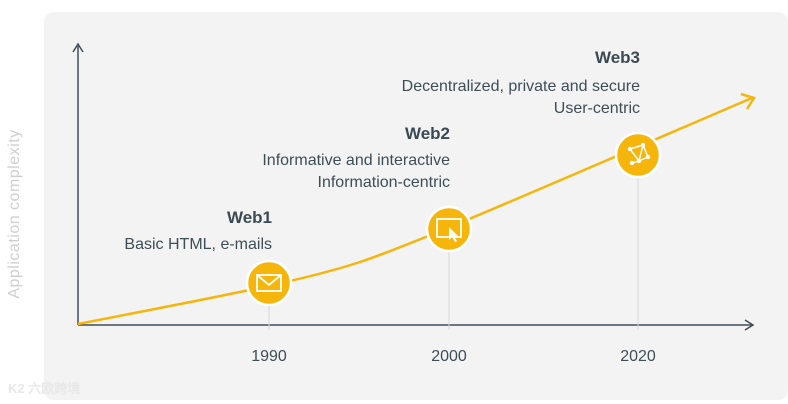 The height and width of the screenshot is (404, 788). What do you see at coordinates (449, 229) in the screenshot?
I see `screen-cursor-icon` at bounding box center [449, 229].